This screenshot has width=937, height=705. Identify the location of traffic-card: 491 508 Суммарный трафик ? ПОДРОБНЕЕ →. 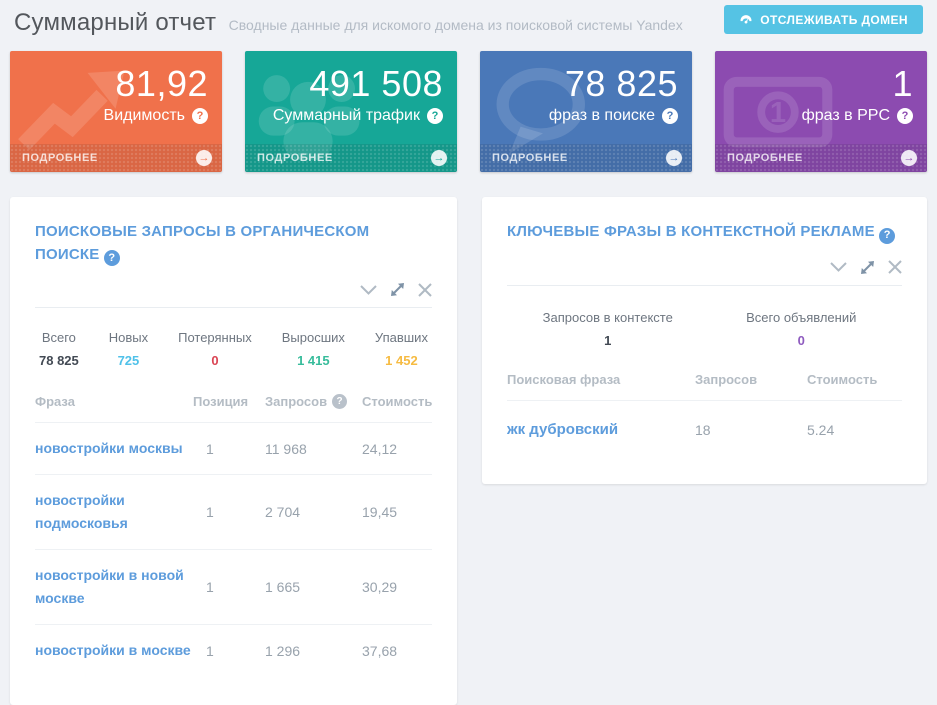
(351, 111).